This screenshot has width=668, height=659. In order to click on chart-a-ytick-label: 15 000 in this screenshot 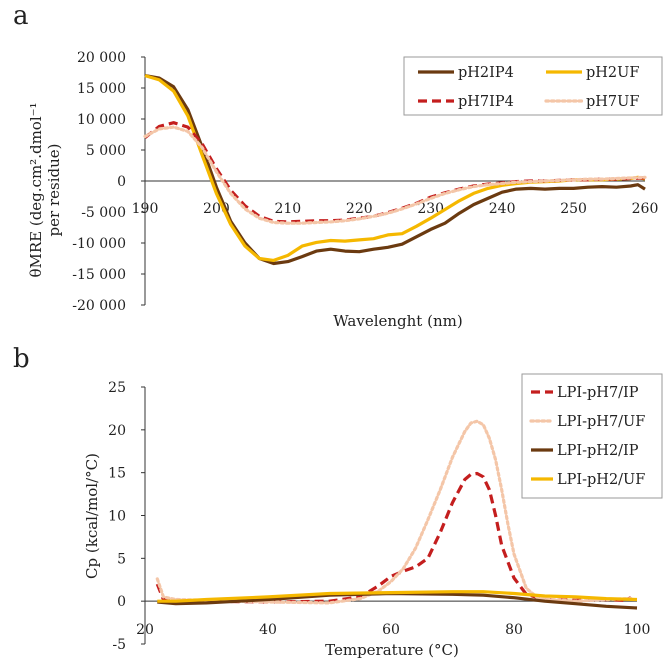, I will do `click(101, 89)`.